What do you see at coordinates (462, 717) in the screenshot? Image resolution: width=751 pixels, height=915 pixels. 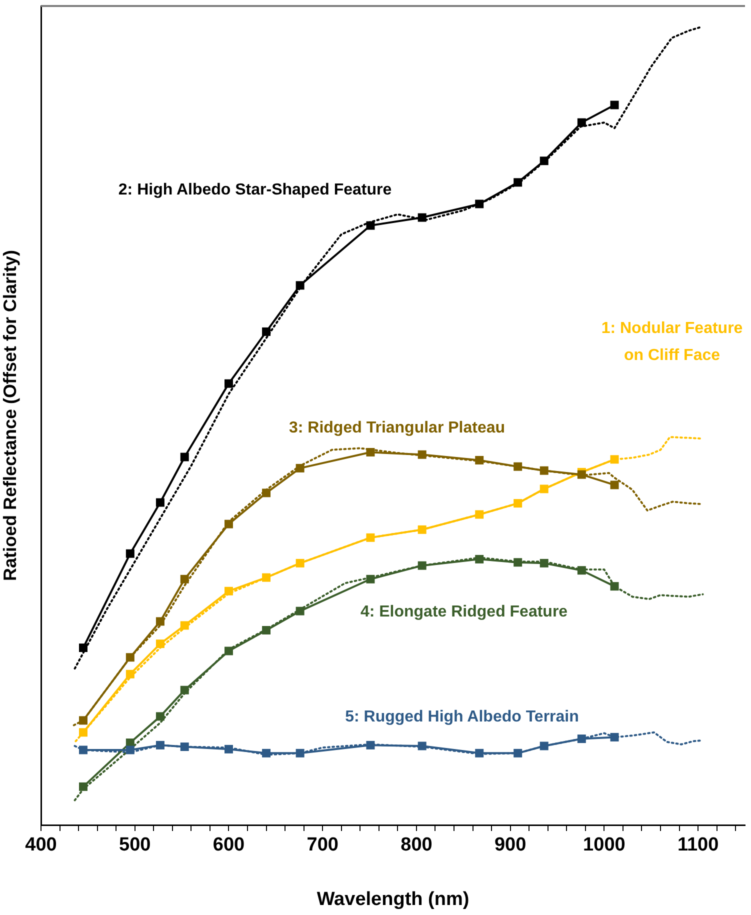 I see `series-label: 5: Rugged High Albedo Terrain` at bounding box center [462, 717].